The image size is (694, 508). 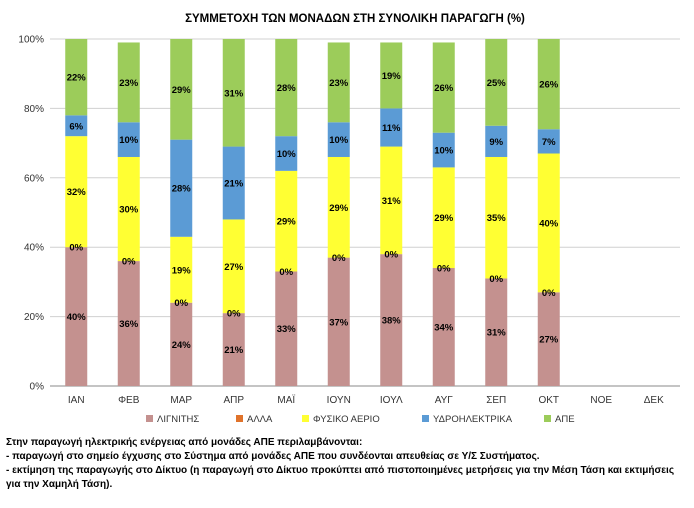 I want to click on x-tick-label: ΜΑΪ, so click(x=286, y=400).